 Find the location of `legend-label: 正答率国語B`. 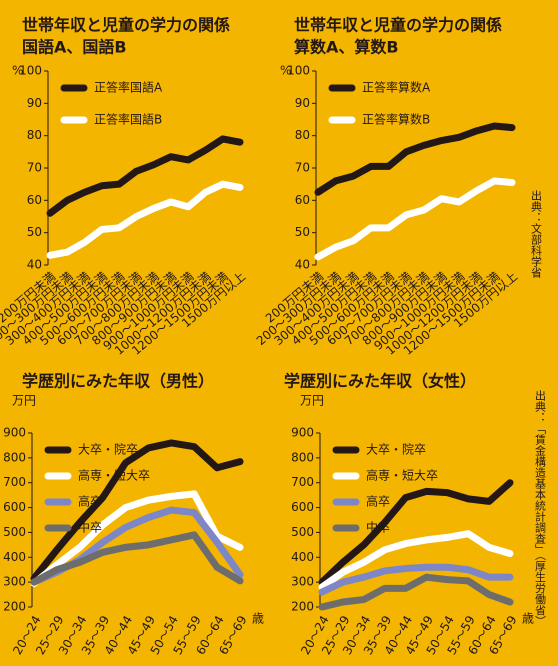

legend-label: 正答率国語B is located at coordinates (128, 119).